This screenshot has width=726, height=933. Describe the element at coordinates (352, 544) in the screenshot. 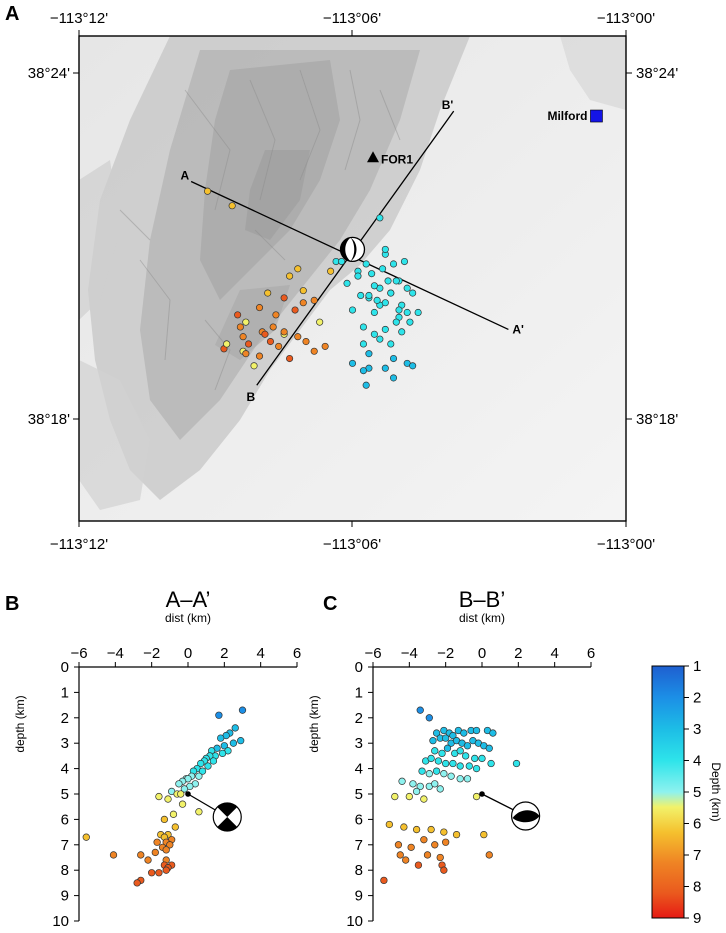

I see `lon-tick-bottom-2: −113°06'` at that location.